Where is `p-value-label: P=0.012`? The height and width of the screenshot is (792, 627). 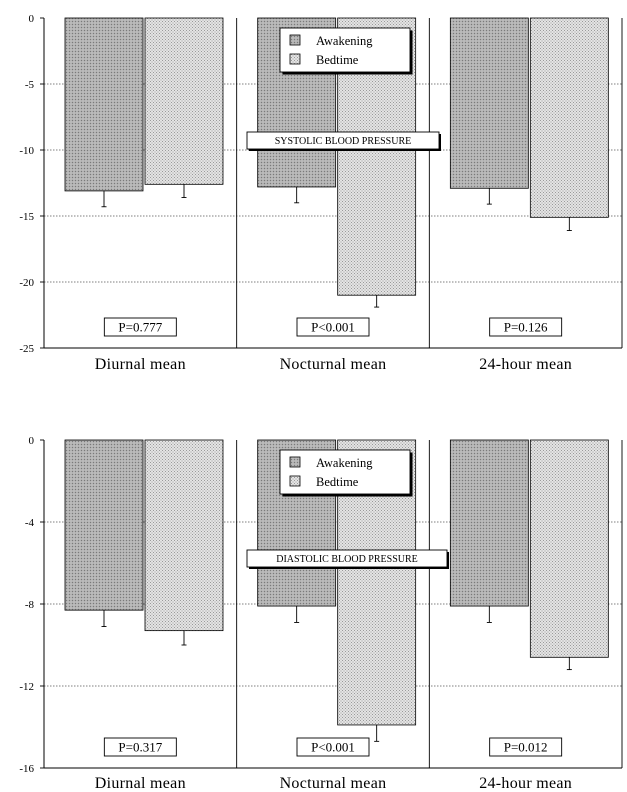
p-value-label: P=0.012 is located at coordinates (526, 747).